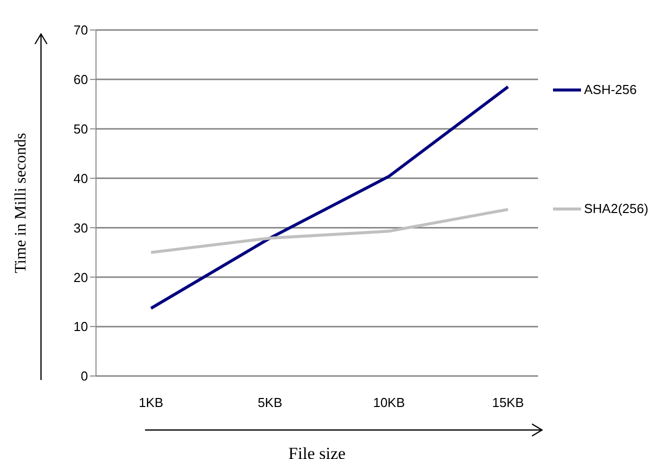 This screenshot has height=459, width=668. What do you see at coordinates (81, 228) in the screenshot?
I see `y-tick-label: 30` at bounding box center [81, 228].